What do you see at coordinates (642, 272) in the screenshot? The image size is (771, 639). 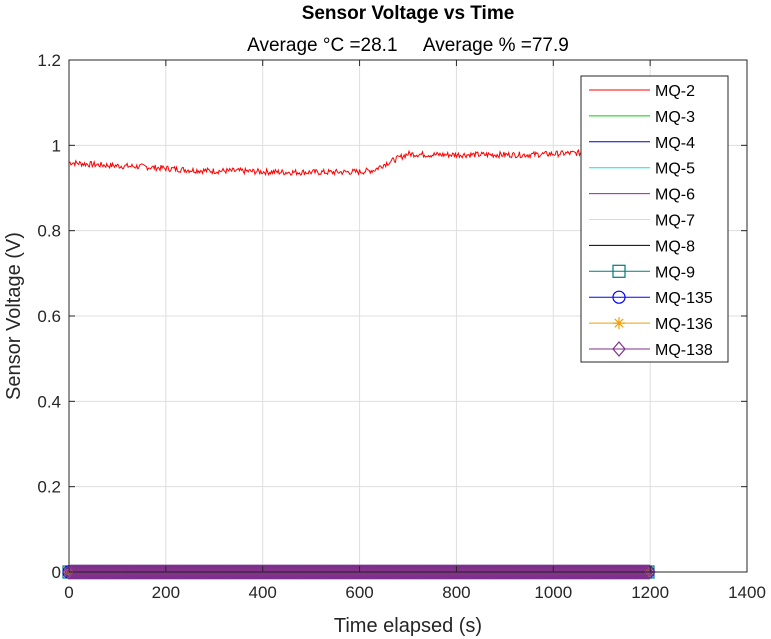 I see `legend-entry-mq-9: MQ-9` at bounding box center [642, 272].